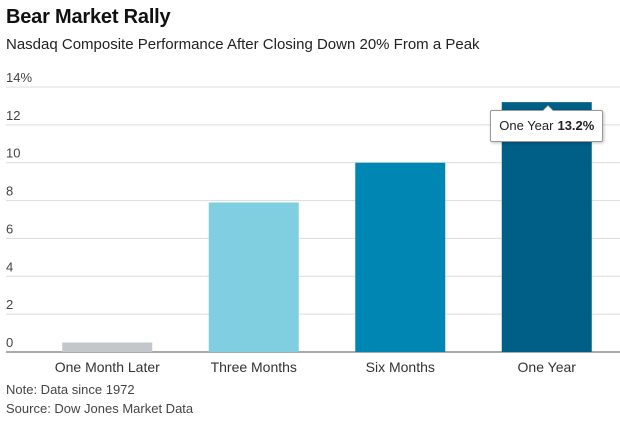  Describe the element at coordinates (400, 367) in the screenshot. I see `x-tick-label: Six Months` at that location.